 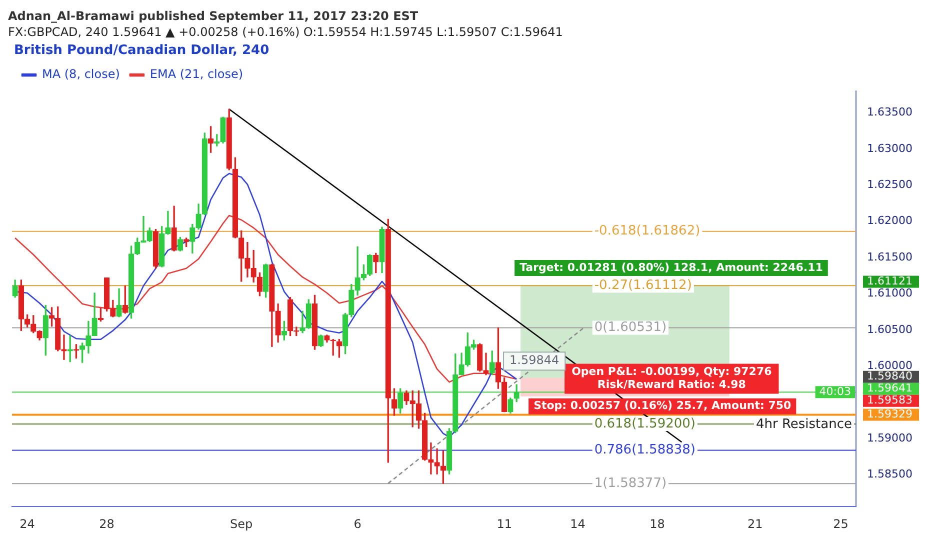 What do you see at coordinates (81, 74) in the screenshot?
I see `legend-label: MA (8, close)` at bounding box center [81, 74].